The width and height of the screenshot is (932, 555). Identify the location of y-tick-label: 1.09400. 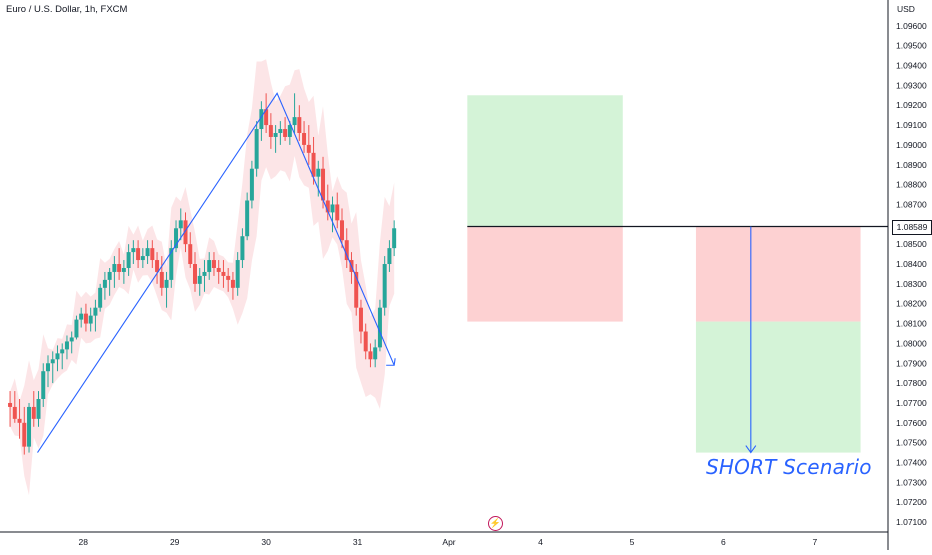
(911, 66).